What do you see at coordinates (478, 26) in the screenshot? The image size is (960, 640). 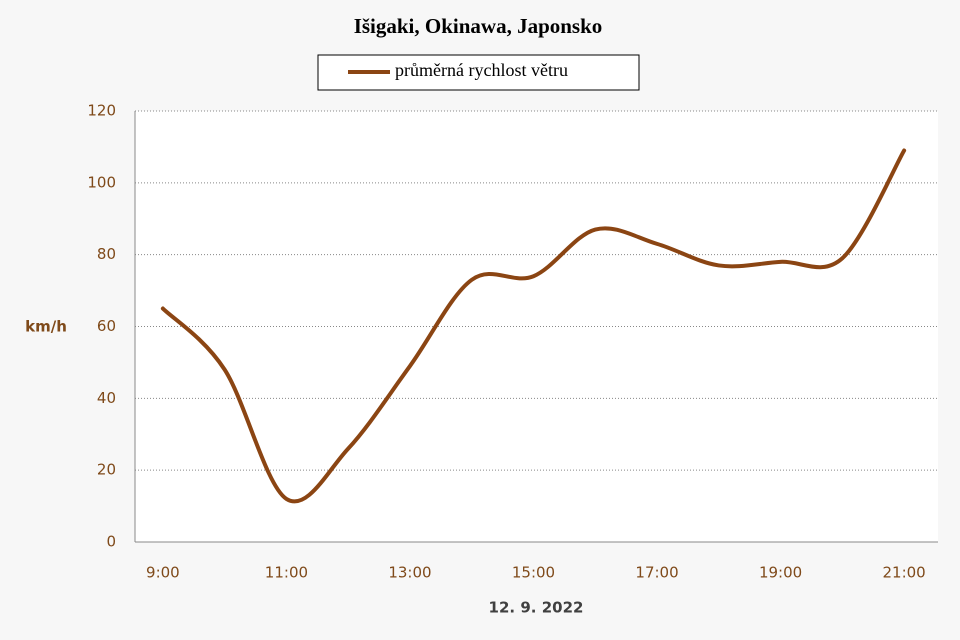 I see `chart-title: Išigaki, Okinawa, Japonsko` at bounding box center [478, 26].